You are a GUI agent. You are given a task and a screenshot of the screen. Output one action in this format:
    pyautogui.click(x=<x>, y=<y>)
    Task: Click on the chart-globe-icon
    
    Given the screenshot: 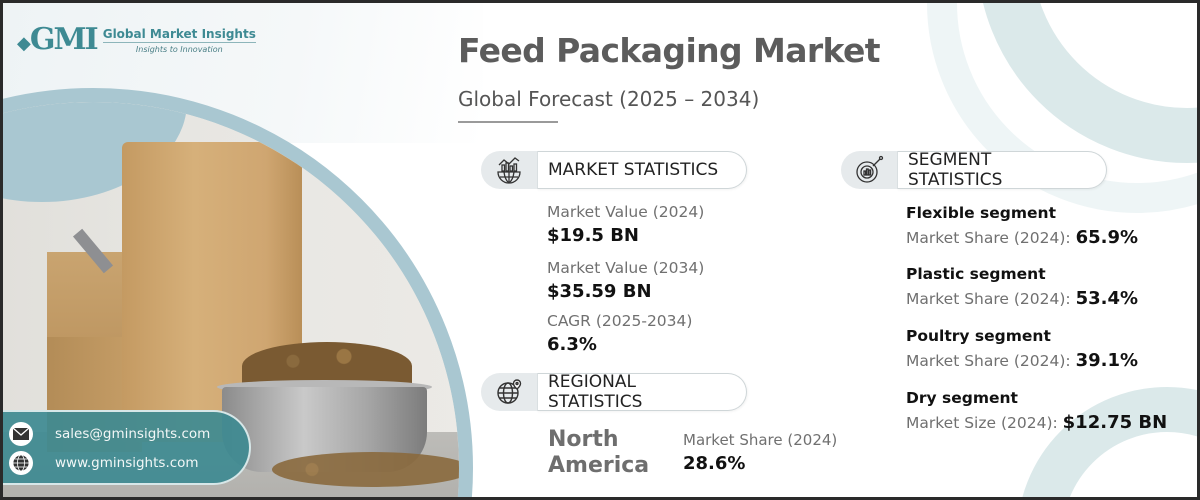 What is the action you would take?
    pyautogui.click(x=509, y=170)
    